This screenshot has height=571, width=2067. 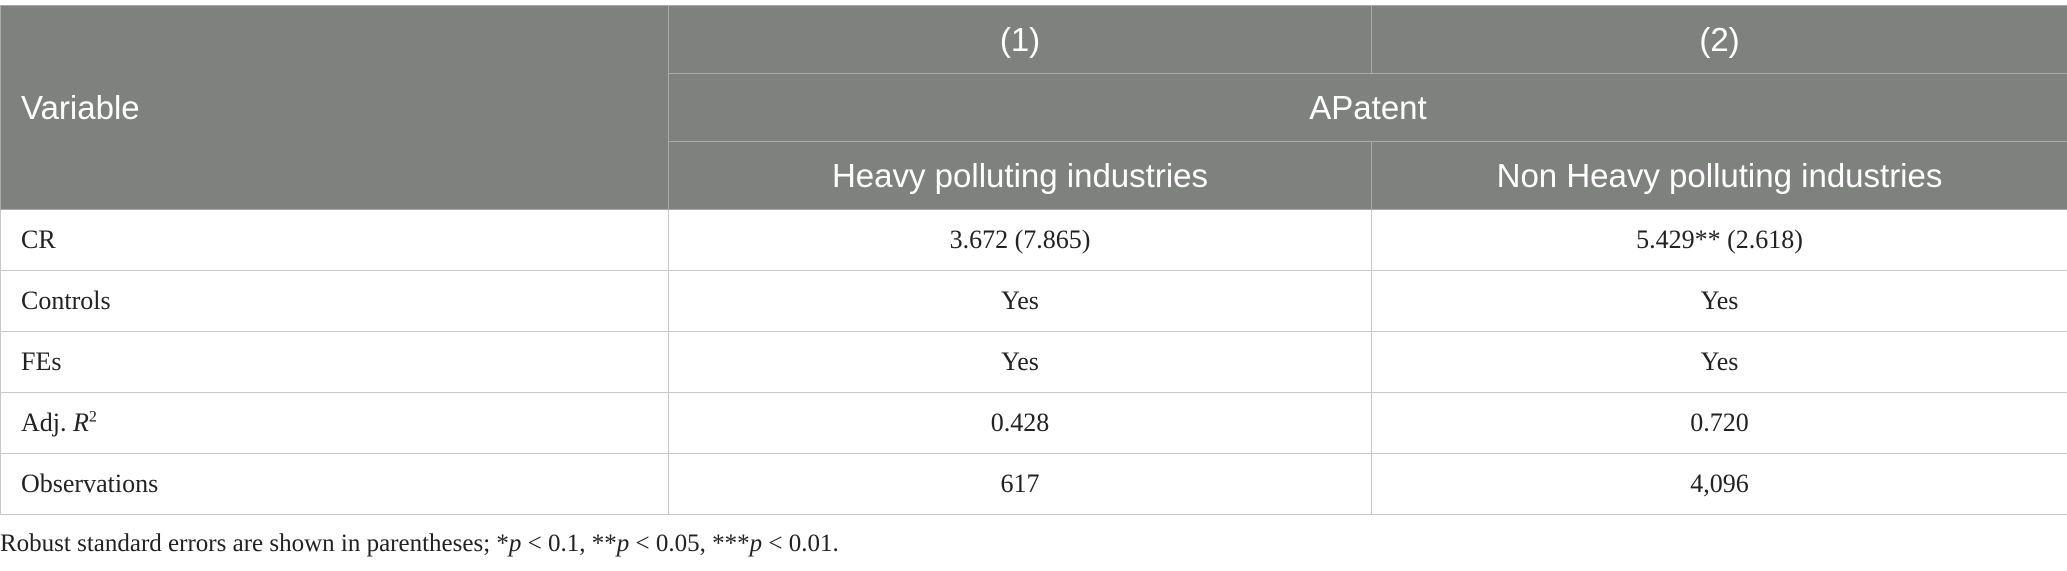 What do you see at coordinates (334, 423) in the screenshot?
I see `row-label: Adj. R2` at bounding box center [334, 423].